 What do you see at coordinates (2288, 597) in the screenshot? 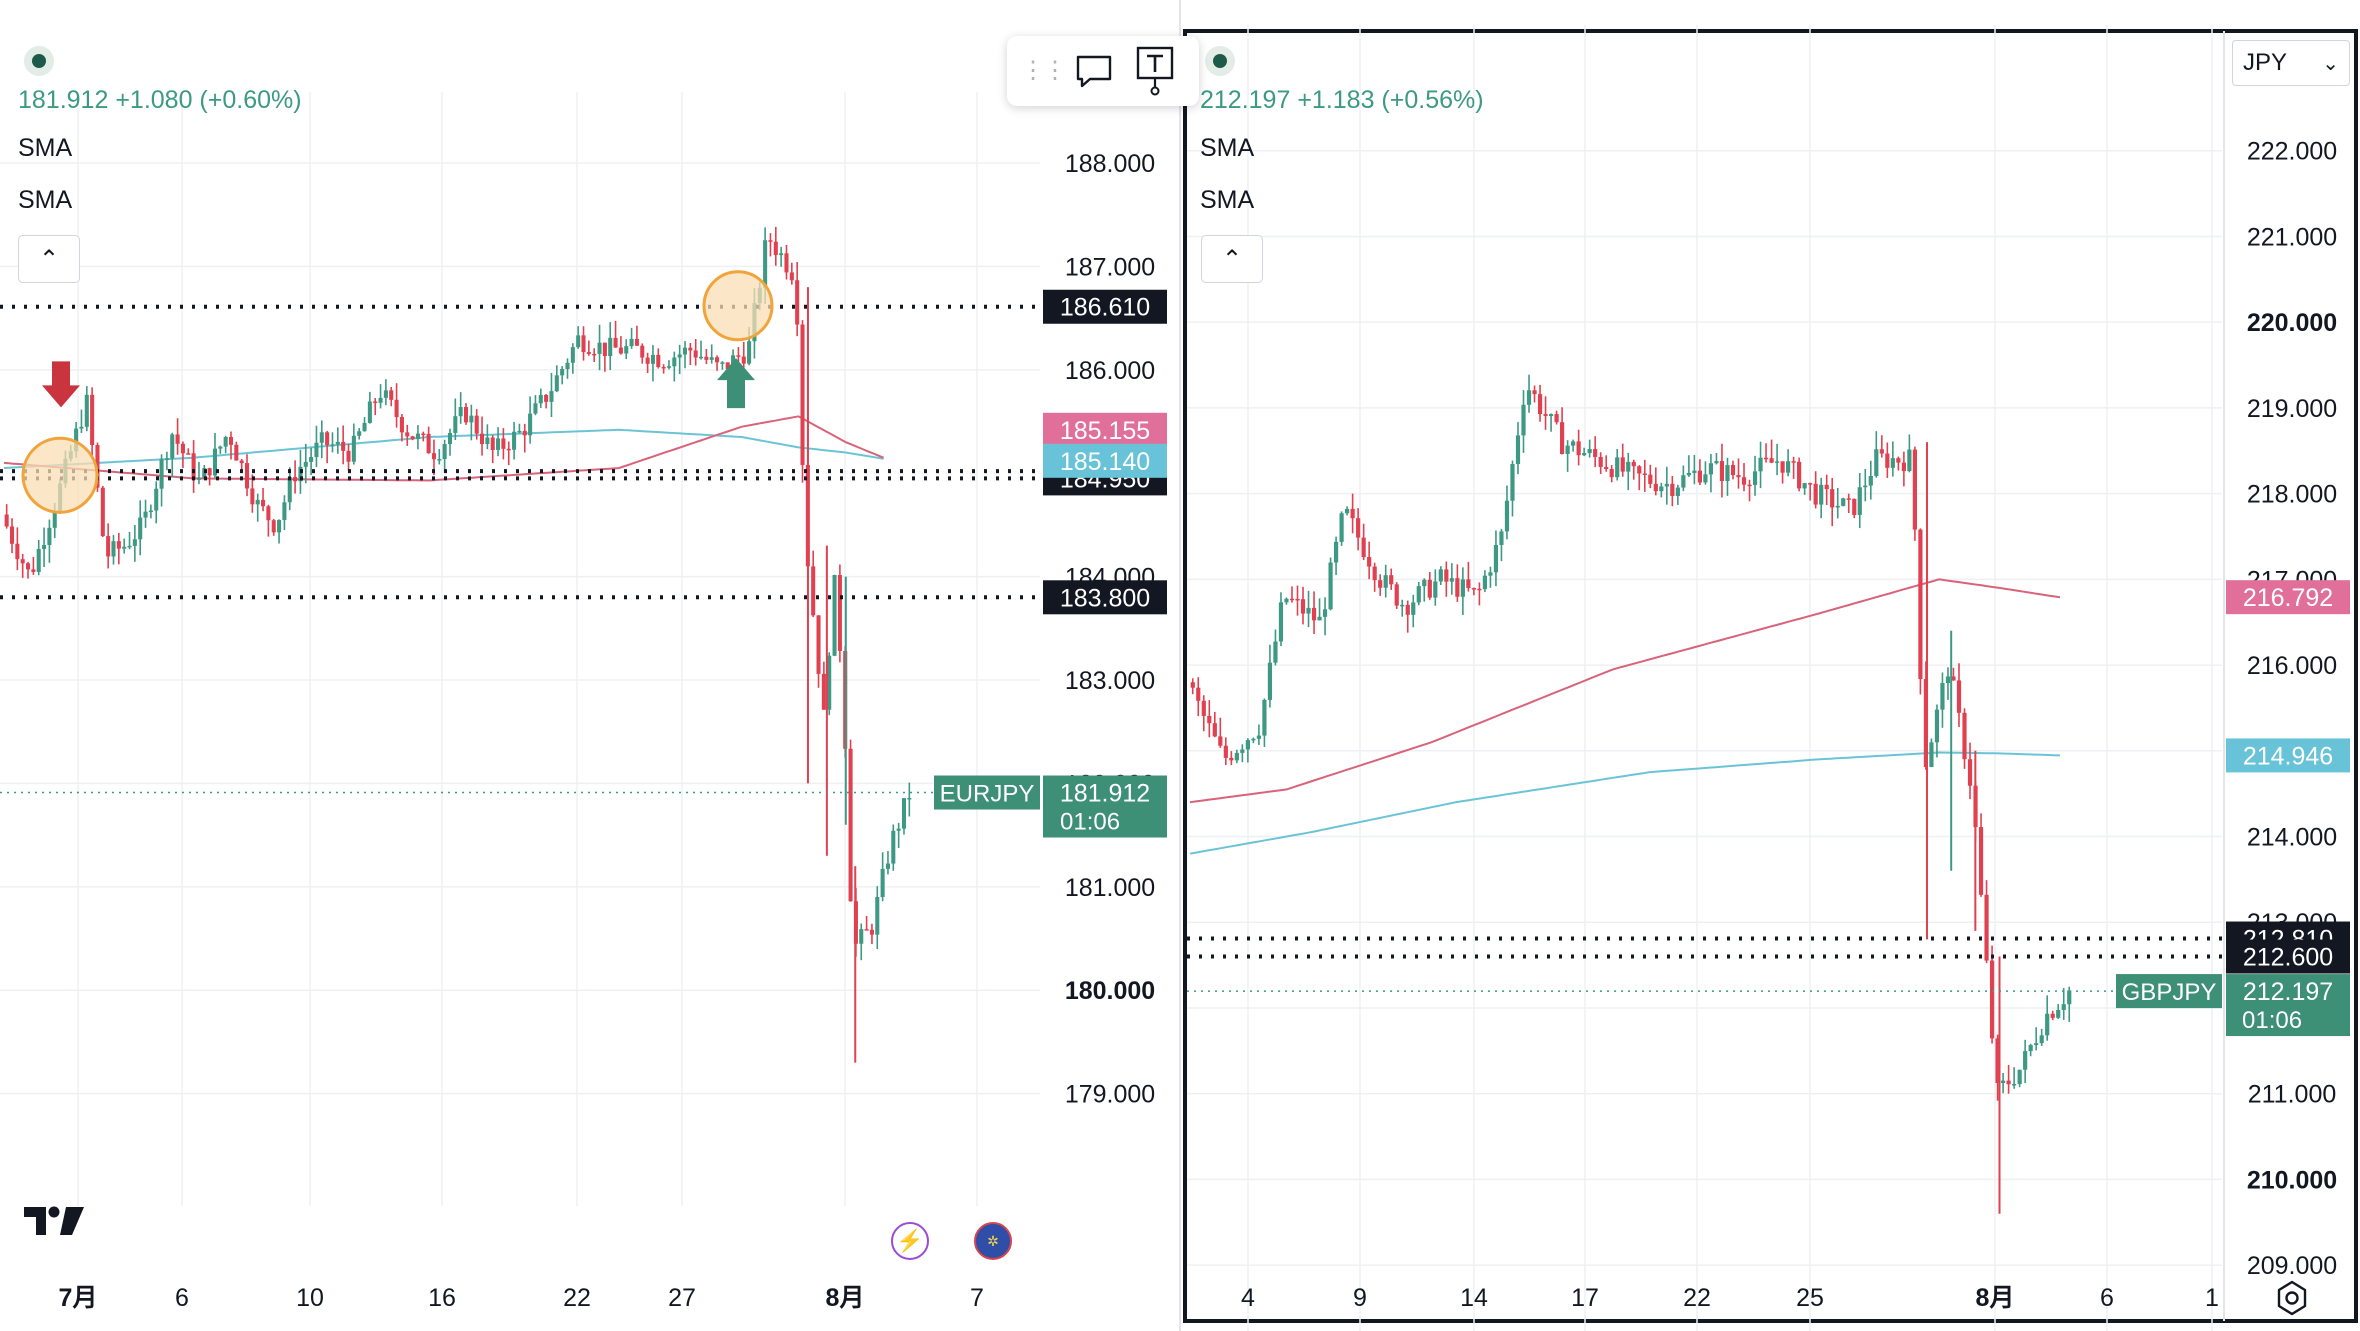
I see `sma-price-label-pink-right: 216.792` at bounding box center [2288, 597].